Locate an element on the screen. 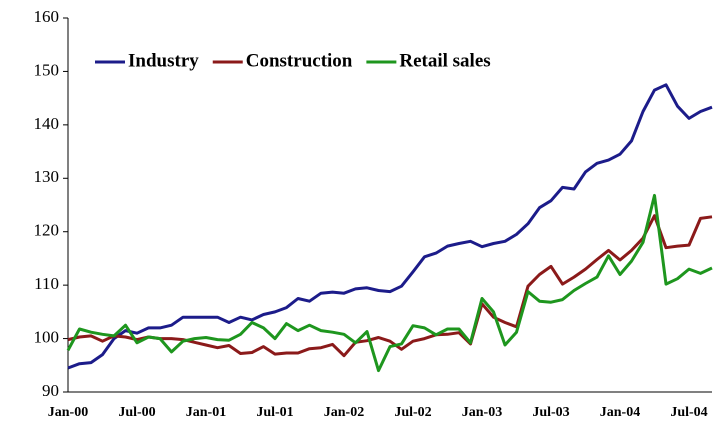  x-tick-label: Jan-01 is located at coordinates (206, 412).